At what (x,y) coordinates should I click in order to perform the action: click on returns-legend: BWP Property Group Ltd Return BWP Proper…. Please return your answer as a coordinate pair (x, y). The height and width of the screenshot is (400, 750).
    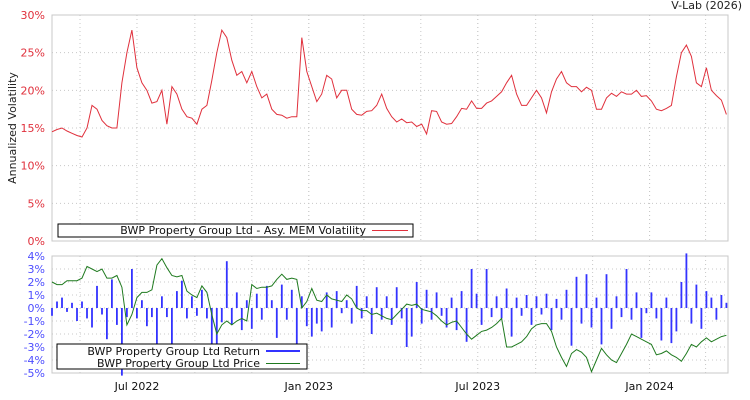
    Looking at the image, I should click on (182, 356).